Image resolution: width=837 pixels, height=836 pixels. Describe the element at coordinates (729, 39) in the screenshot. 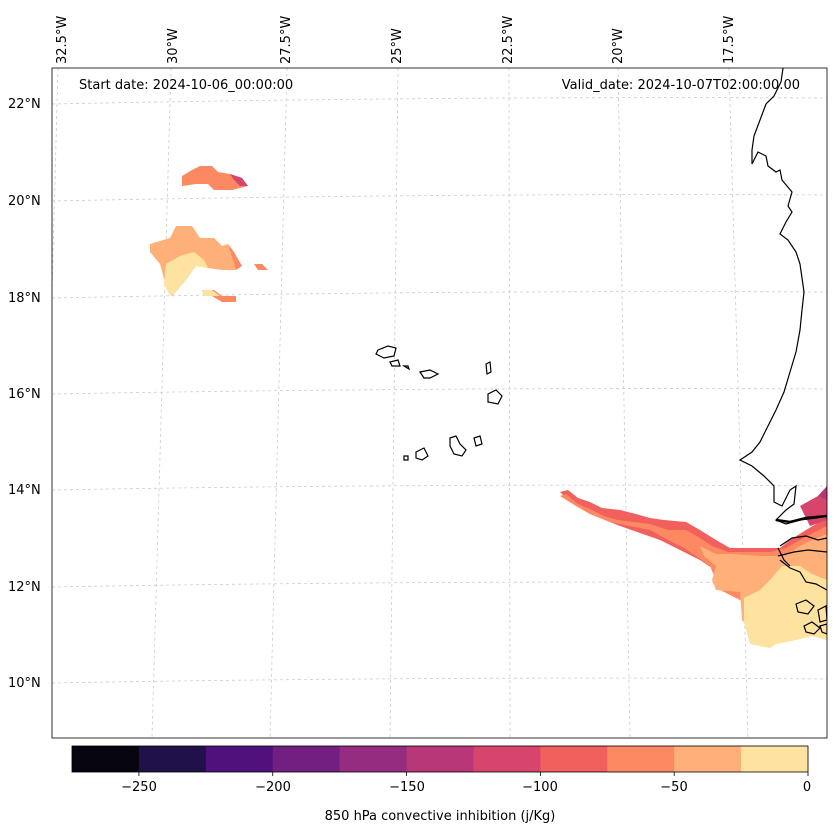

I see `lon-label-17-5w: 17.5°W` at that location.